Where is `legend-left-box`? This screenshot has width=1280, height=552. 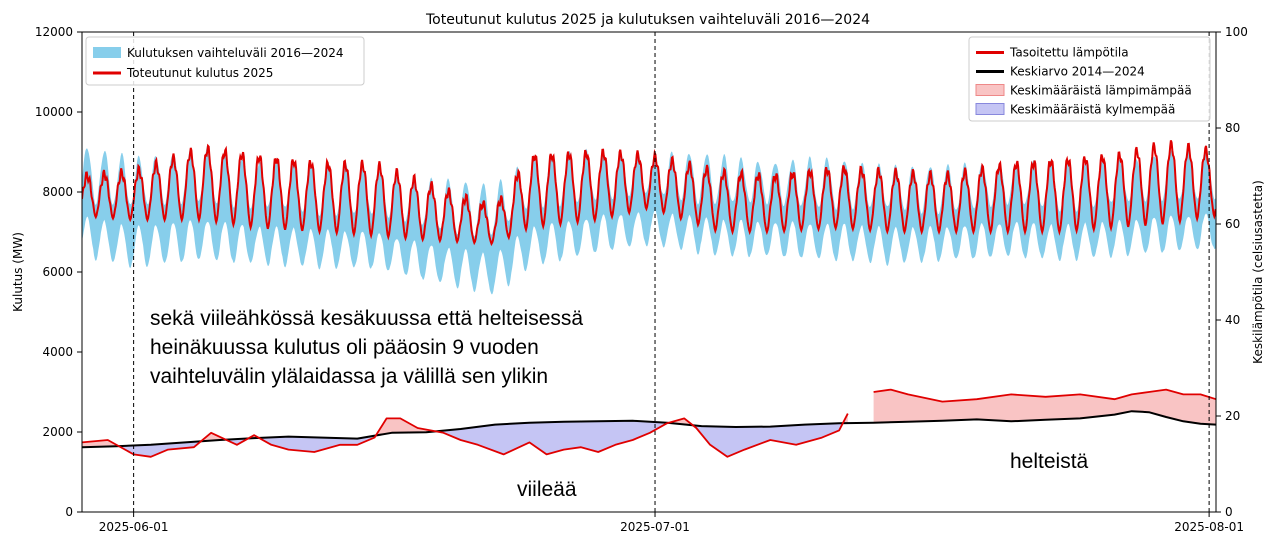 legend-left-box is located at coordinates (225, 61).